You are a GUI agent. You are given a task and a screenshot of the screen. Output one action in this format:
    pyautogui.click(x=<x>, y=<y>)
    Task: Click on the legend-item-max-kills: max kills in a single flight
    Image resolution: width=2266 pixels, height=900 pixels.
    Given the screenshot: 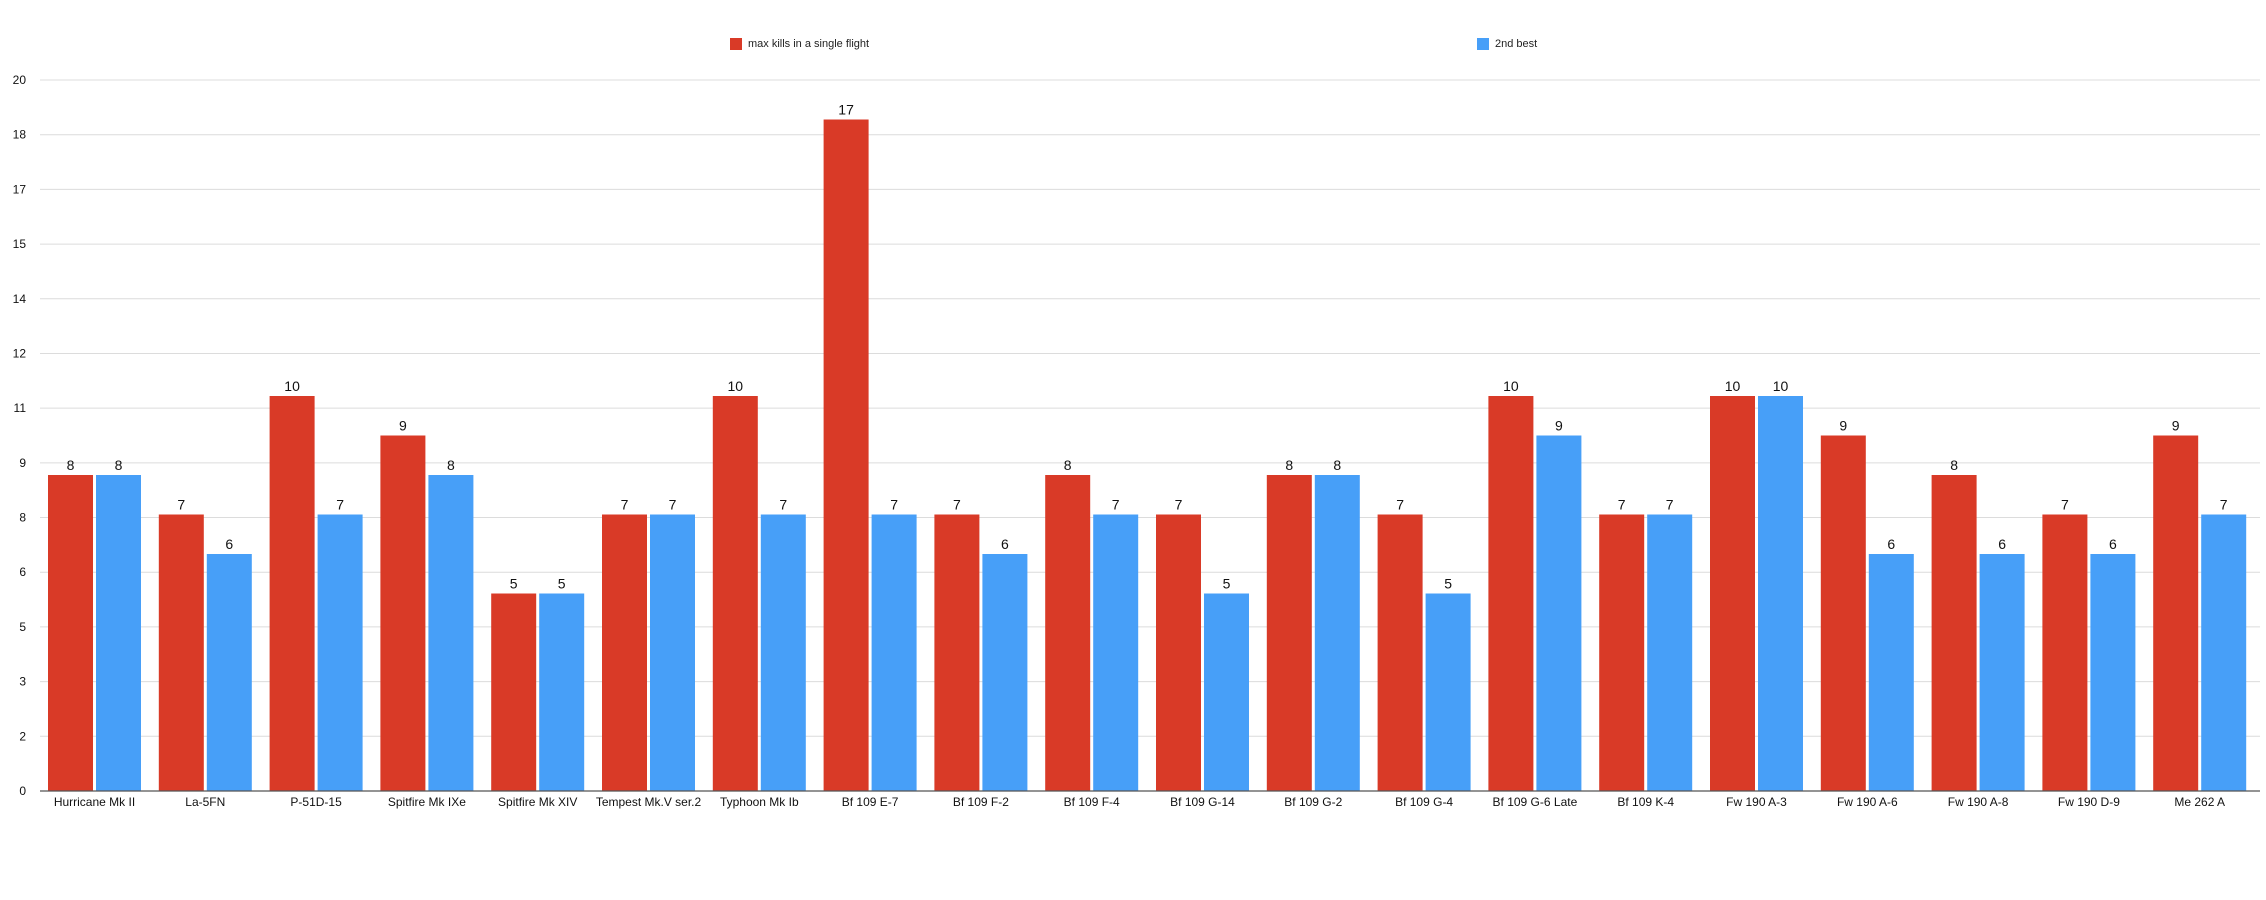 What is the action you would take?
    pyautogui.click(x=799, y=44)
    